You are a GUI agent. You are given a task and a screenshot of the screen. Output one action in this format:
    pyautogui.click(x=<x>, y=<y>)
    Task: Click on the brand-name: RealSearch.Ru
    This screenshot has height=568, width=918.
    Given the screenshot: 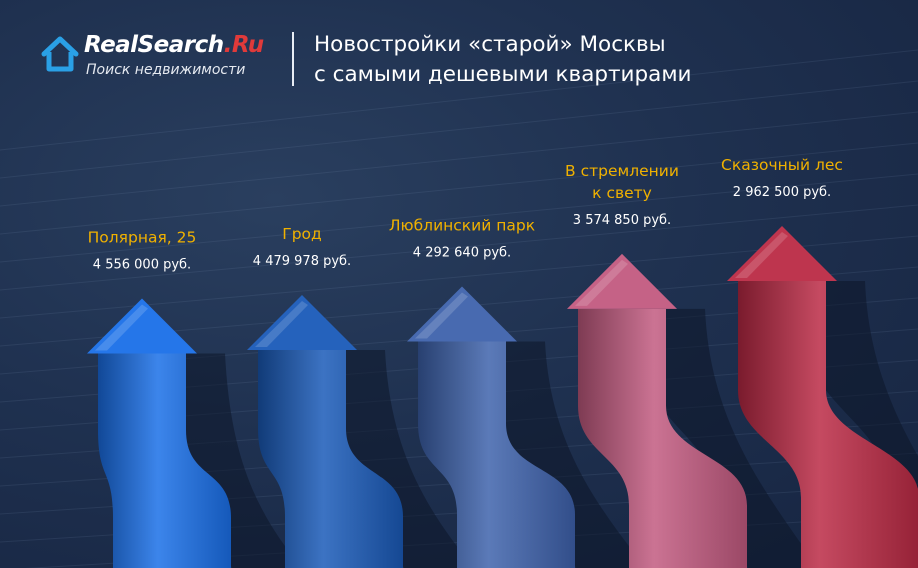 What is the action you would take?
    pyautogui.click(x=174, y=45)
    